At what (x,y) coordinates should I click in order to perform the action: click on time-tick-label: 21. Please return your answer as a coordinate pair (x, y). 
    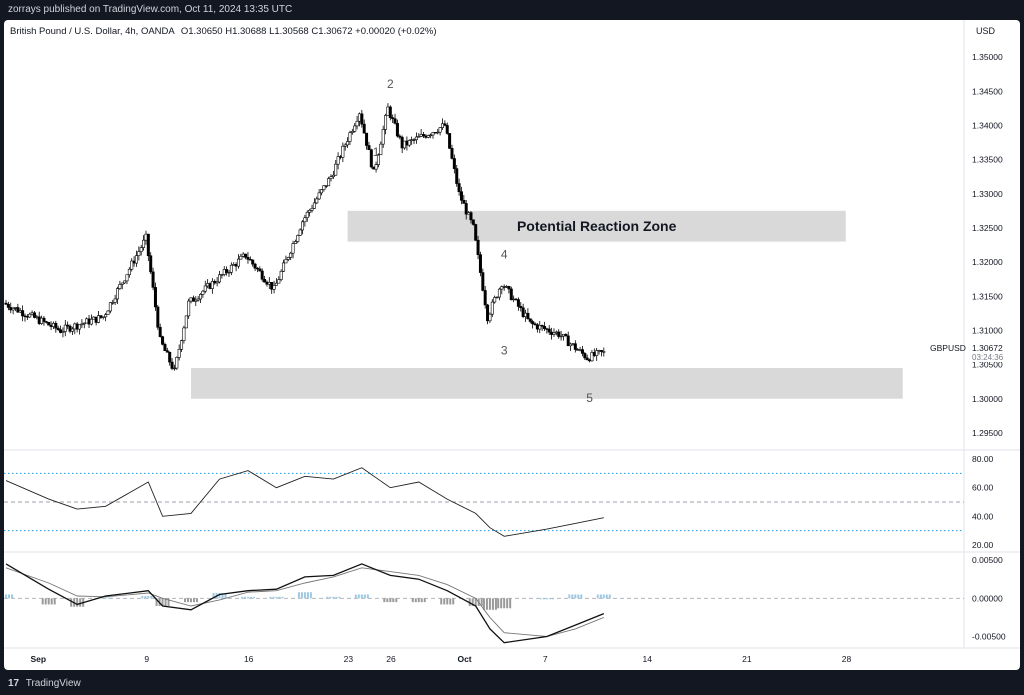
    Looking at the image, I should click on (747, 659).